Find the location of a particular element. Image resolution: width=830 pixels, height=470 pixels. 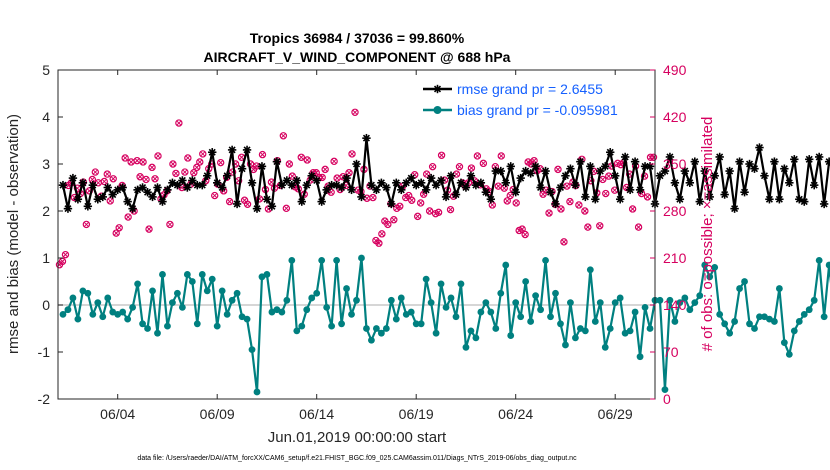

x-tick-label: 06/24 is located at coordinates (515, 414).